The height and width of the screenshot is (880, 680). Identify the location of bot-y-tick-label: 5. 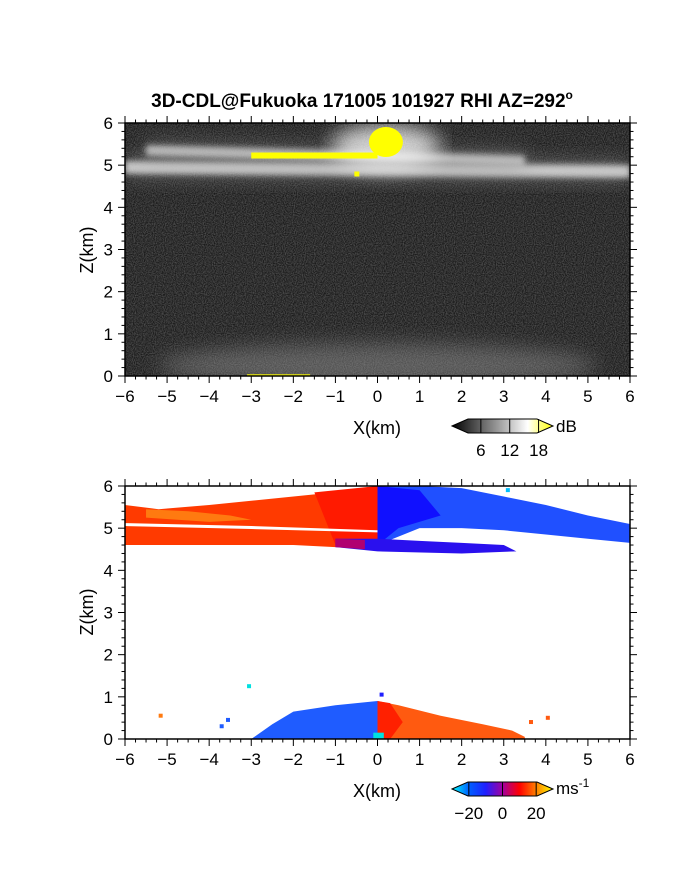
(108, 528).